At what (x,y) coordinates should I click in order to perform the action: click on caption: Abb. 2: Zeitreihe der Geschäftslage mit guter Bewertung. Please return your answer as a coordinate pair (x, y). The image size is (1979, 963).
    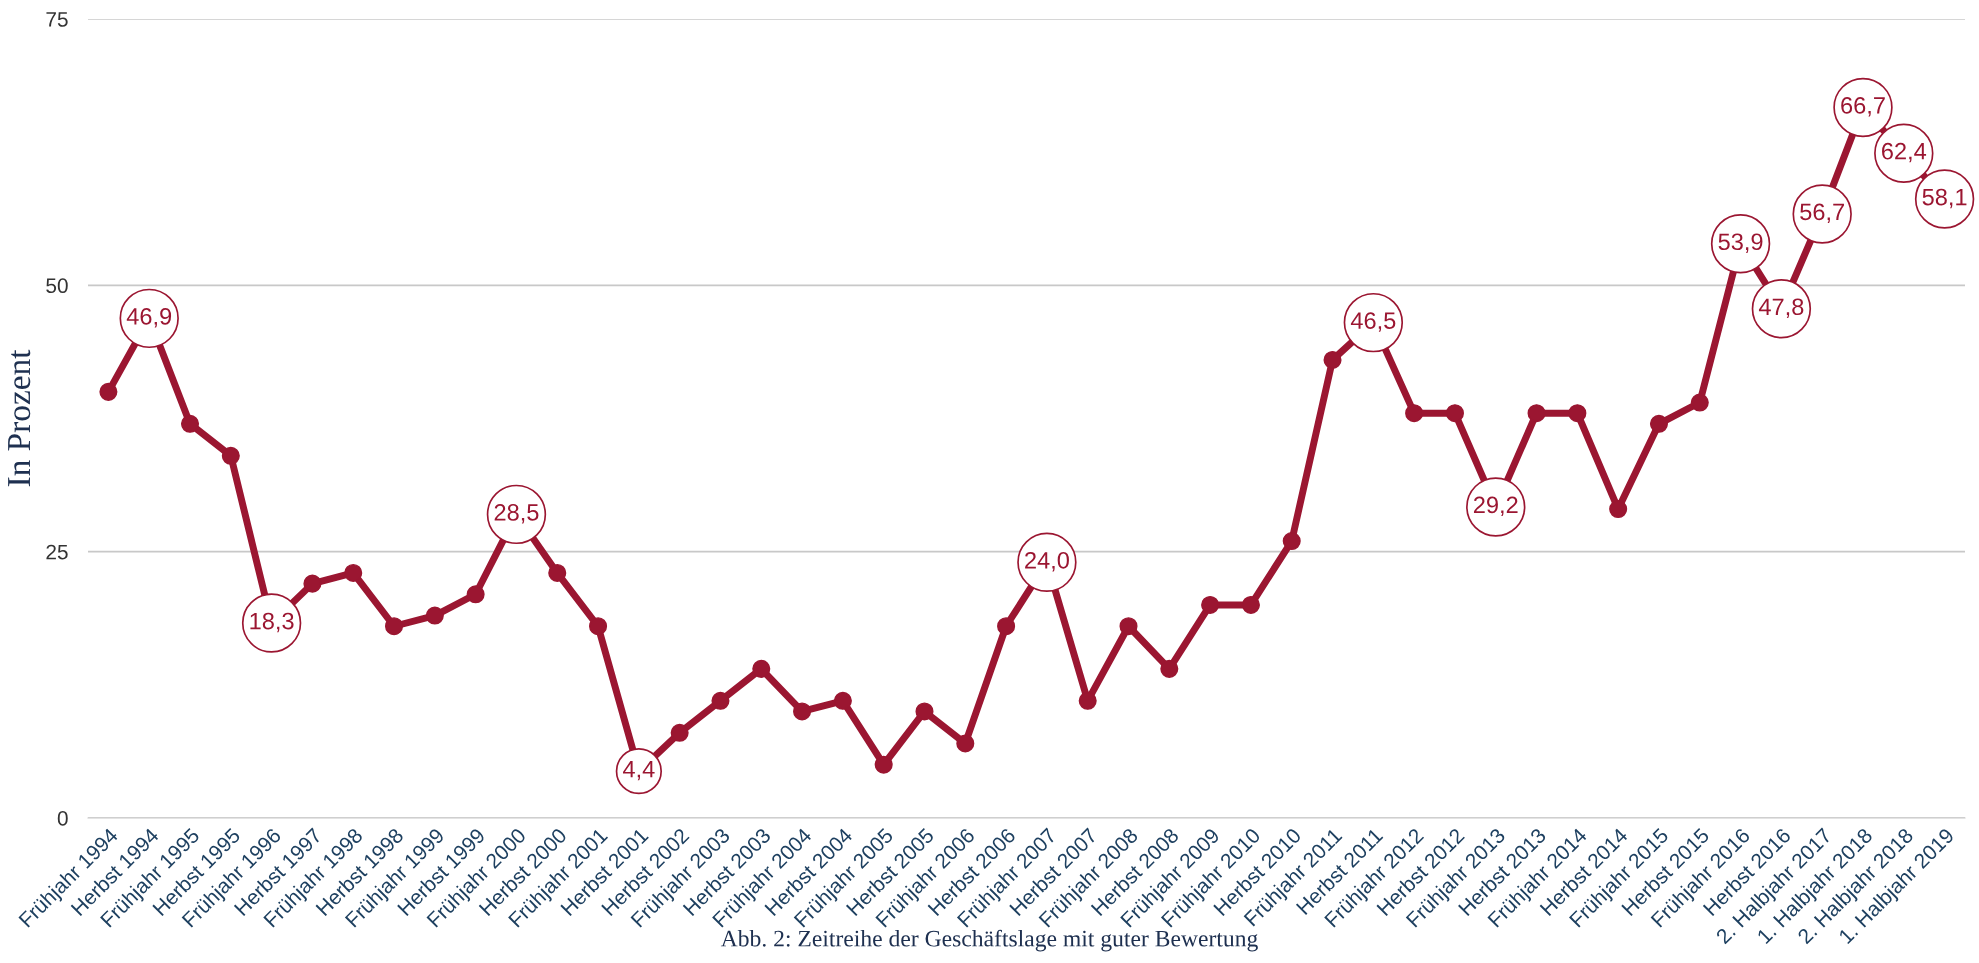
    Looking at the image, I should click on (989, 940).